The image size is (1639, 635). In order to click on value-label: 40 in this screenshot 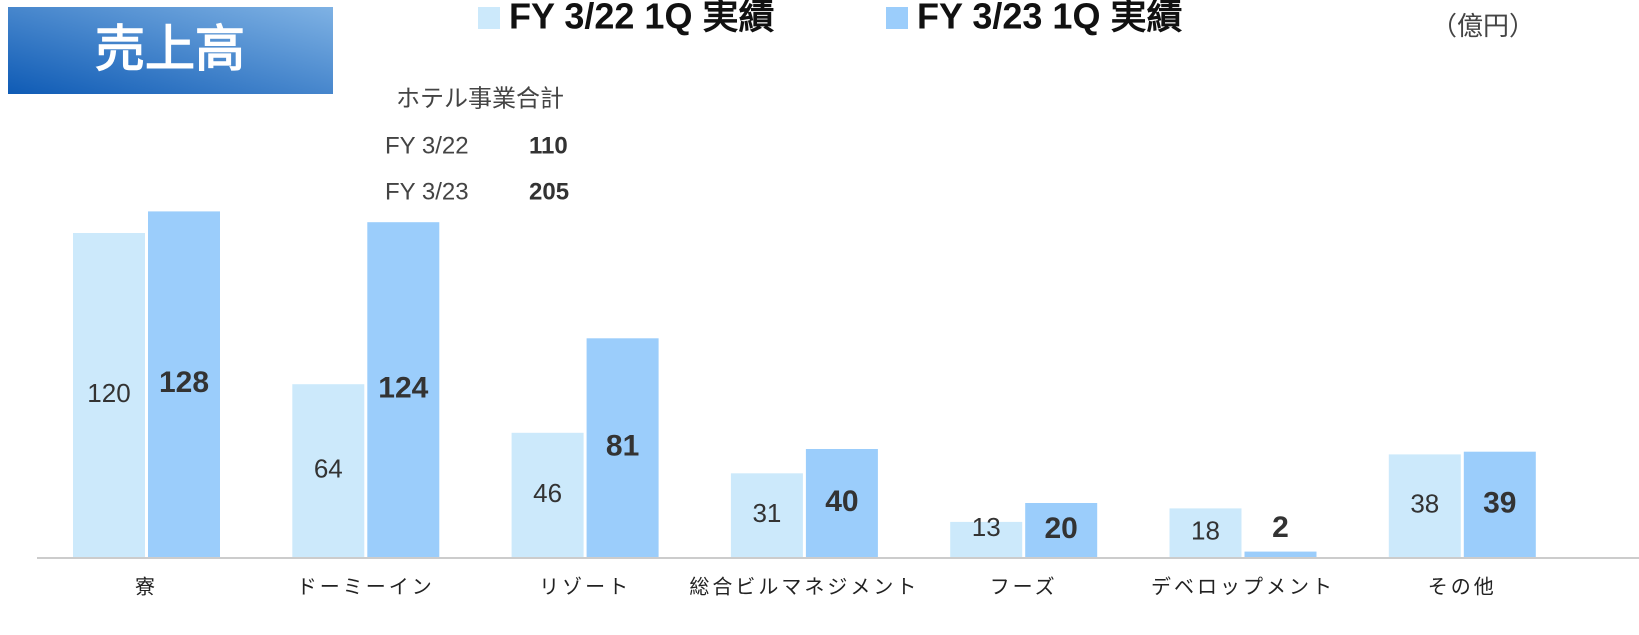, I will do `click(841, 501)`.